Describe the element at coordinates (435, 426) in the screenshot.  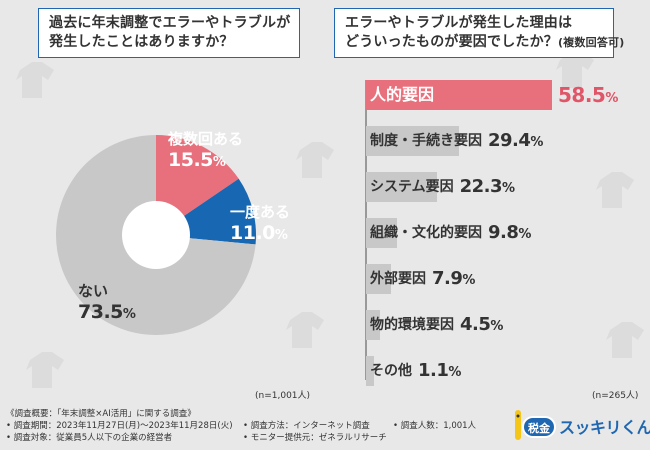
I see `footer-count: • 調査人数：1,001人` at that location.